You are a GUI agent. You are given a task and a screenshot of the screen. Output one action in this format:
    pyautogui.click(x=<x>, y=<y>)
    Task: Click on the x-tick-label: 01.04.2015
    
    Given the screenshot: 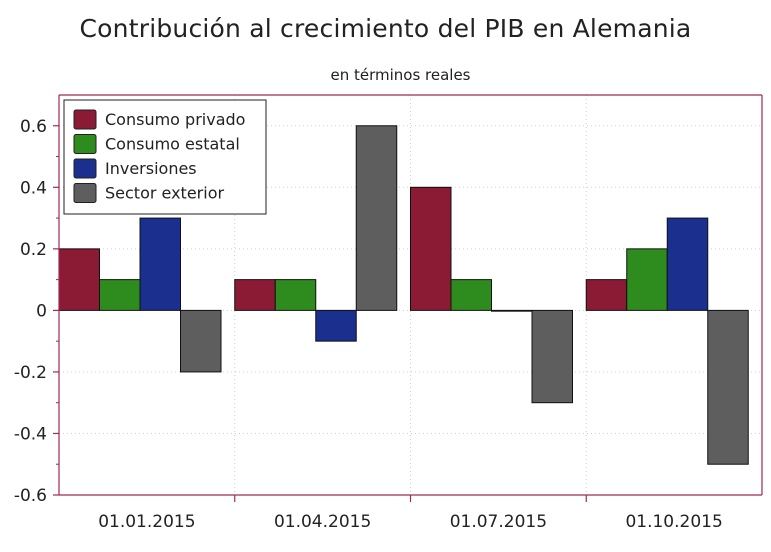 What is the action you would take?
    pyautogui.click(x=322, y=522)
    